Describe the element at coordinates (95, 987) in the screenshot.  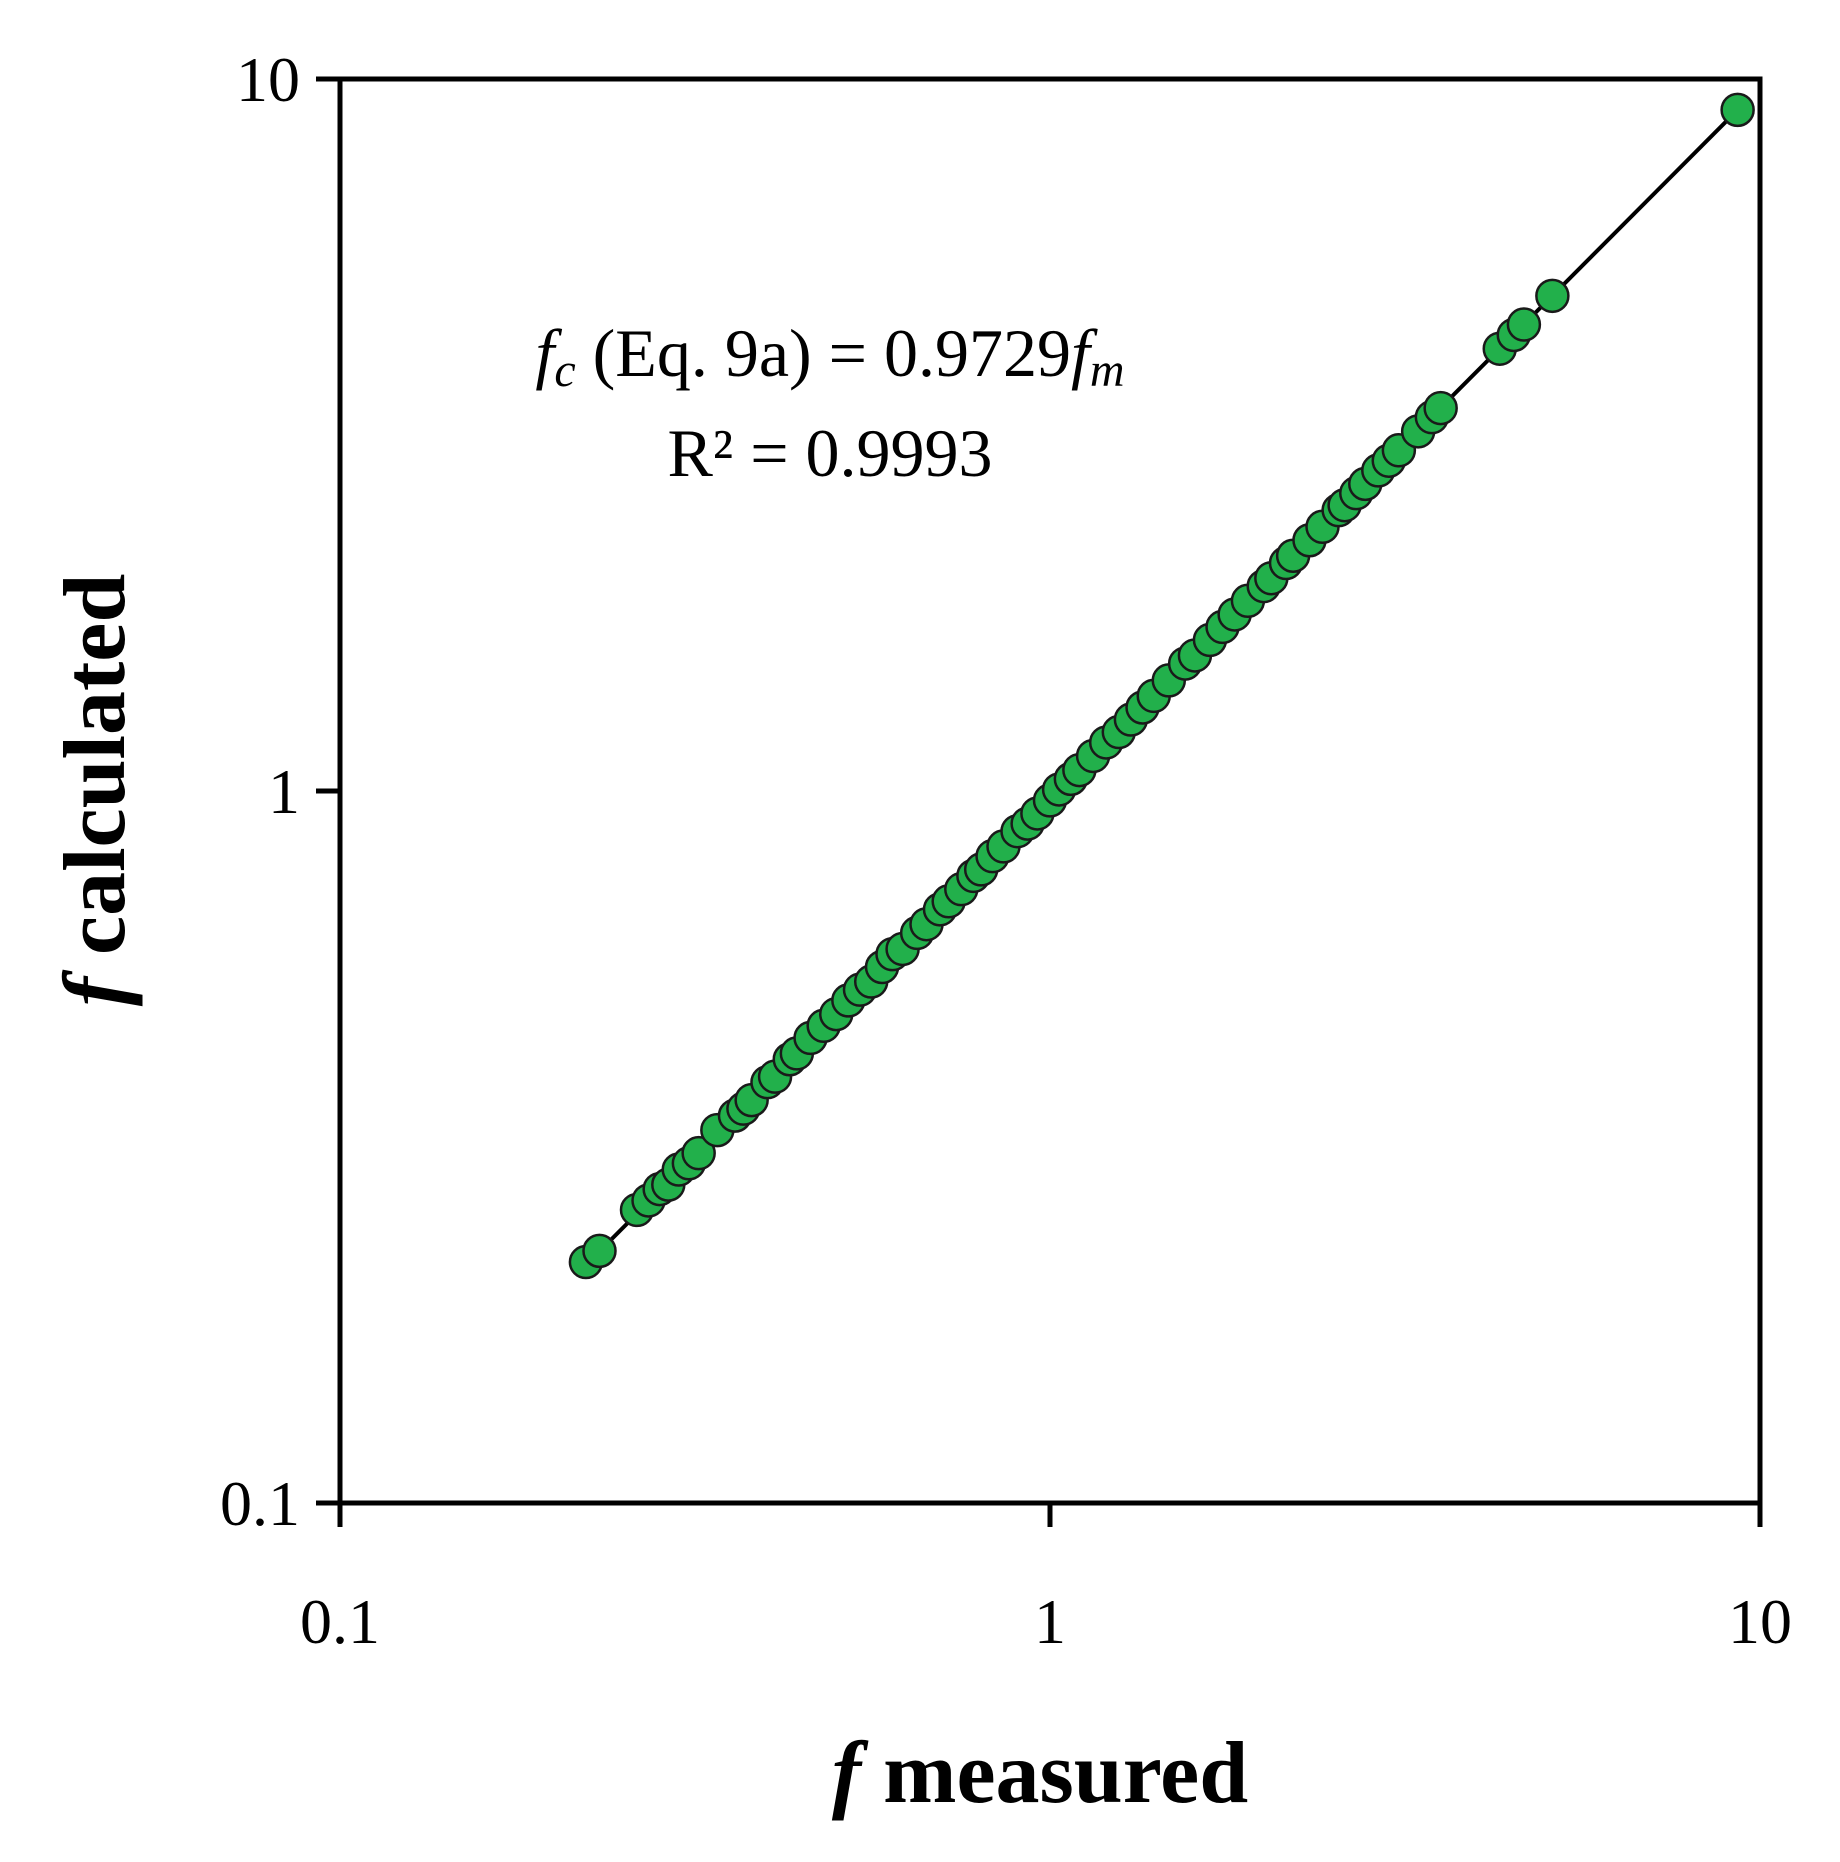
I see `y-axis-title-symbol: f` at that location.